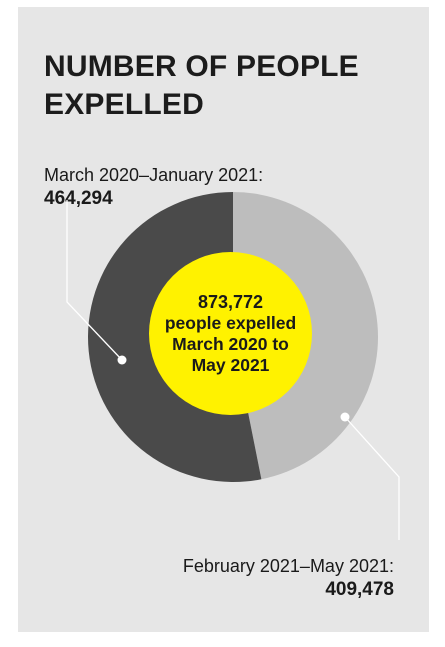  Describe the element at coordinates (94, 280) in the screenshot. I see `leader-line-first` at that location.